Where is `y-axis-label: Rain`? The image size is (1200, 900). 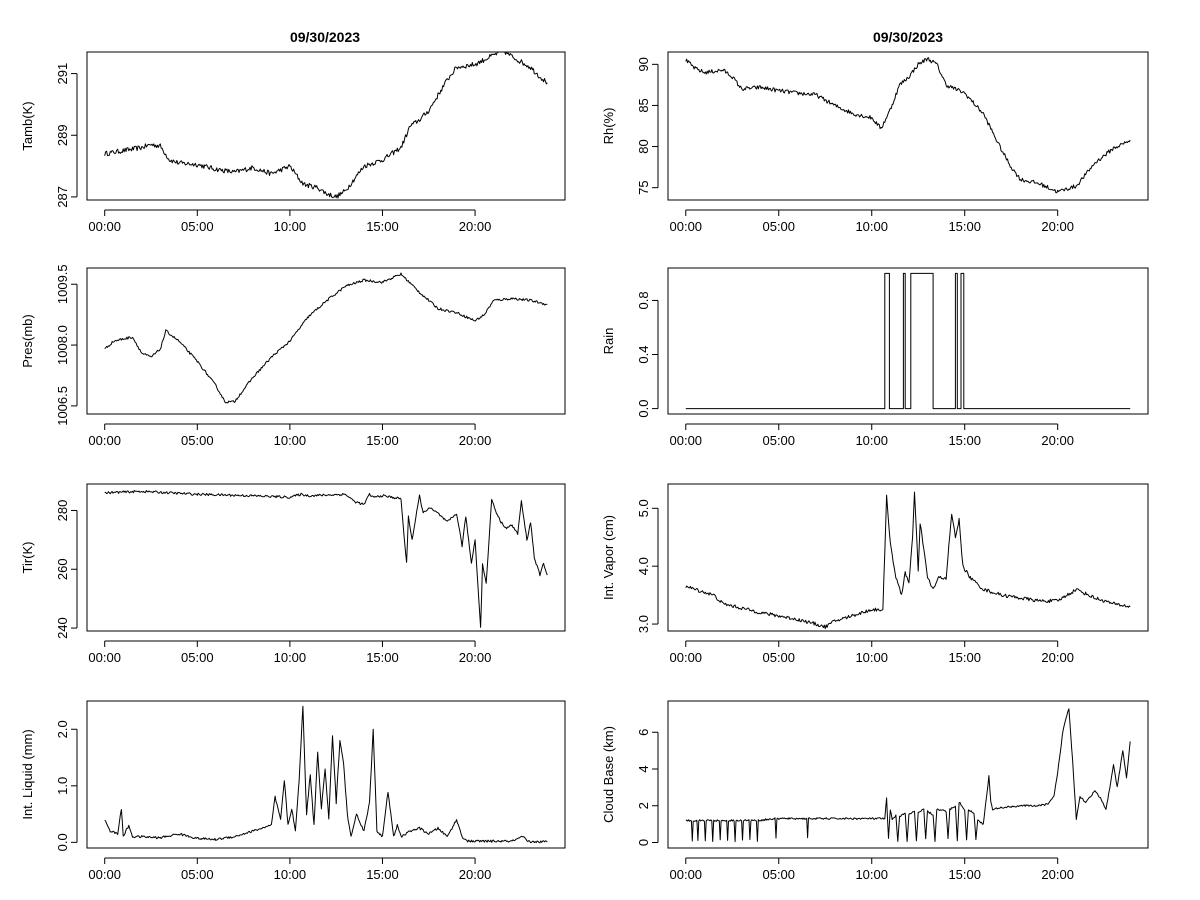 y-axis-label: Rain is located at coordinates (608, 341).